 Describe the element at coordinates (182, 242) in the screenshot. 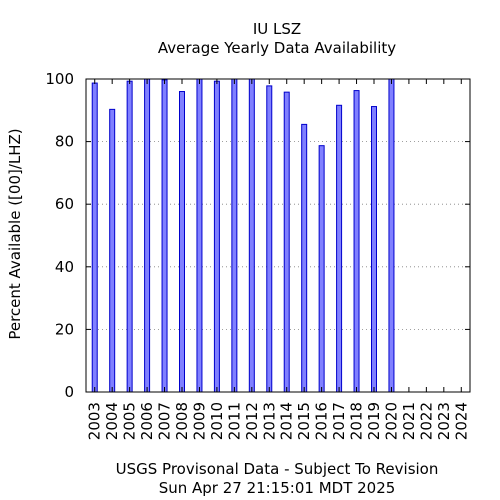

I see `bar-2008` at that location.